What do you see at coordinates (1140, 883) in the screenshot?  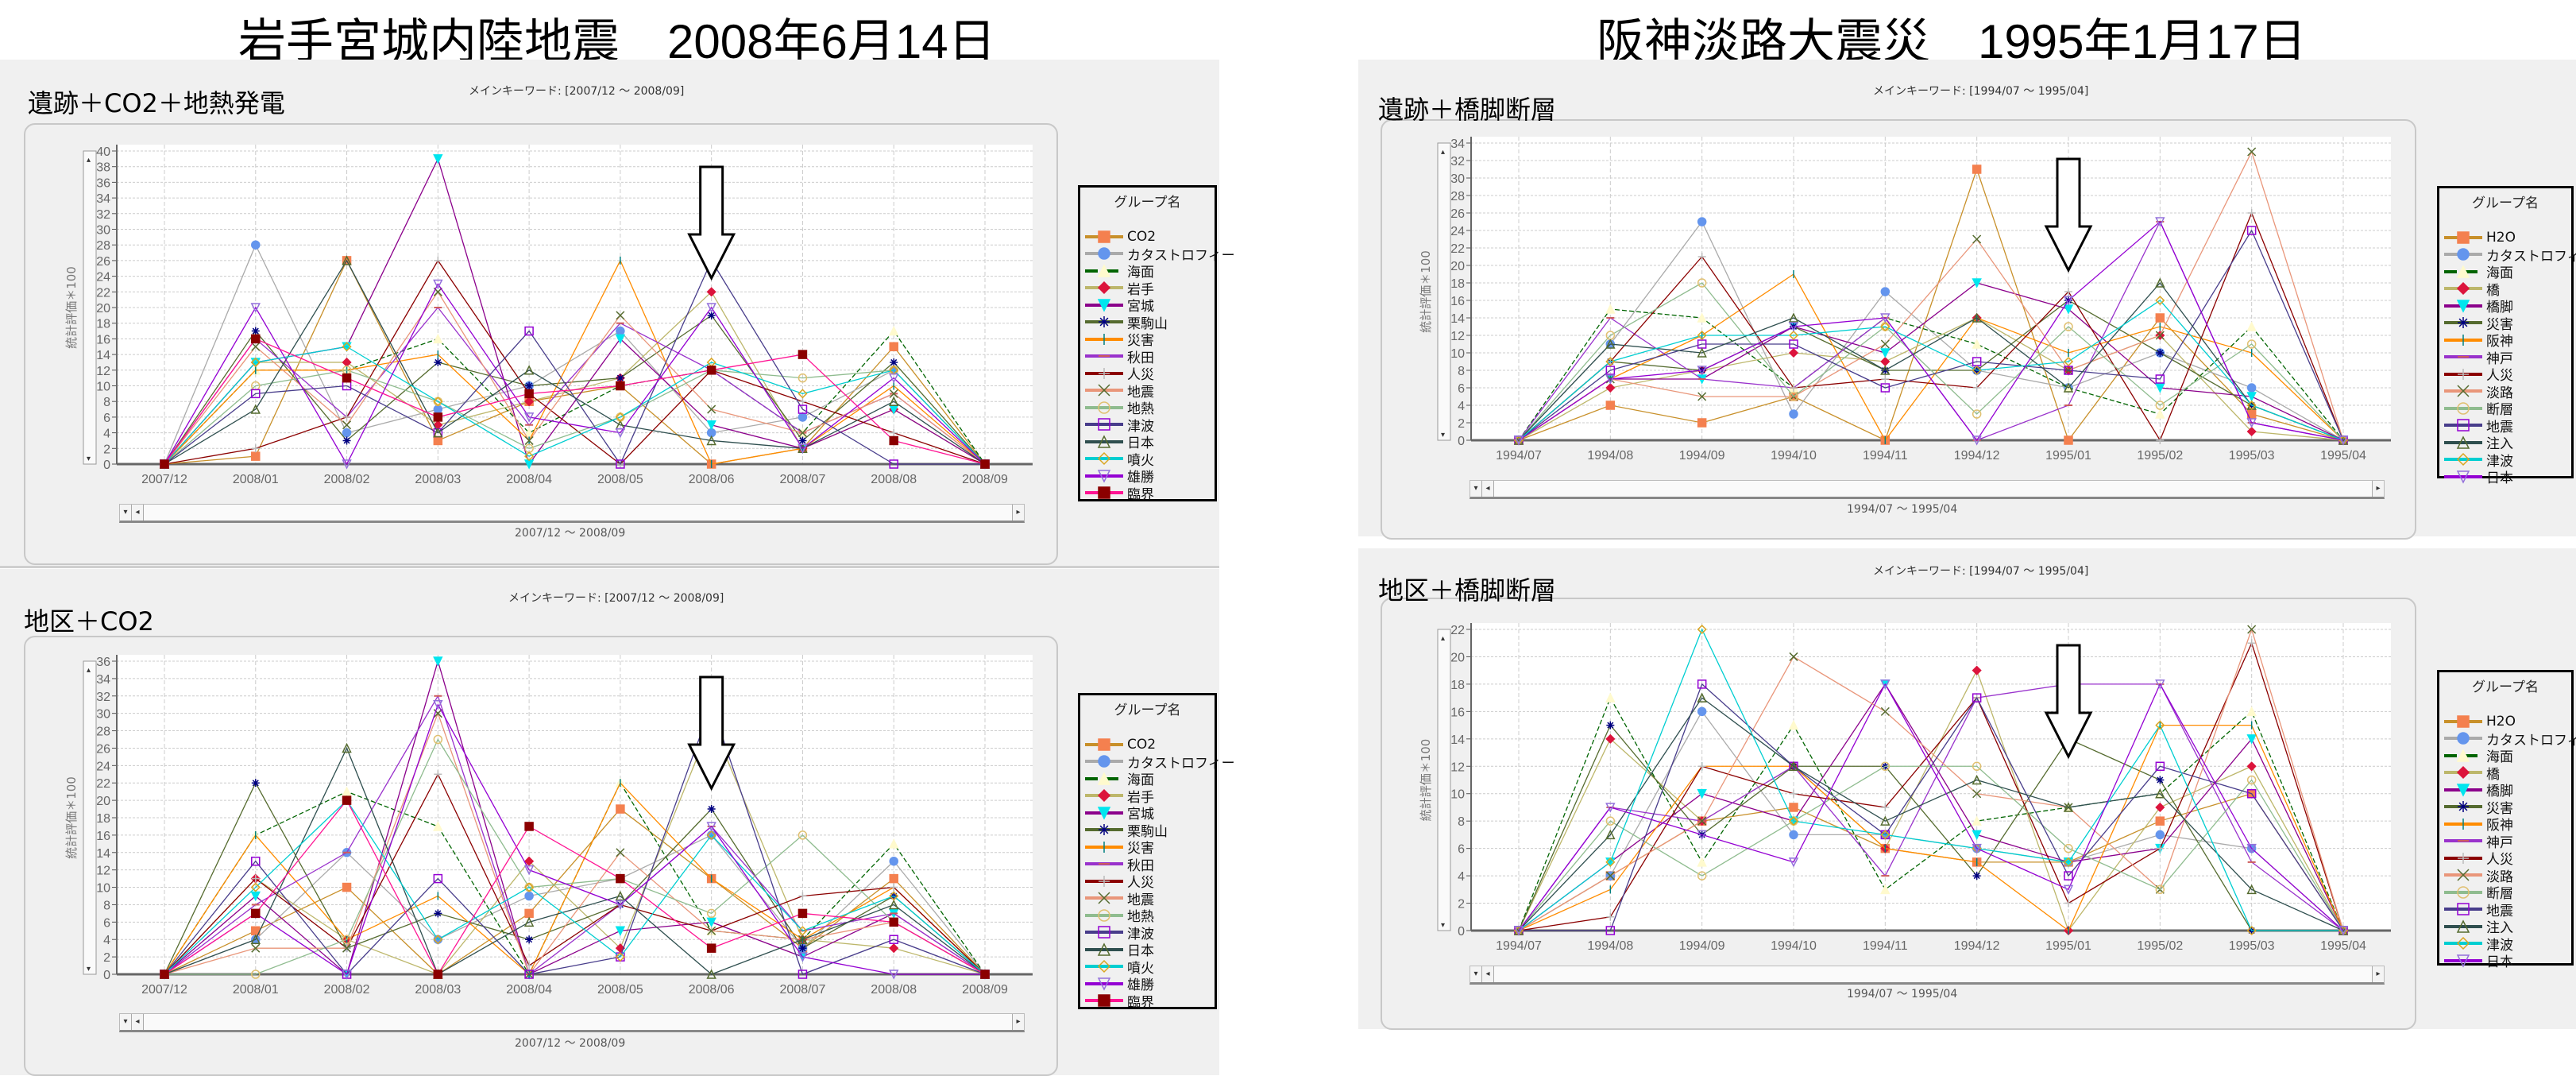 I see `legend-label: 人災` at bounding box center [1140, 883].